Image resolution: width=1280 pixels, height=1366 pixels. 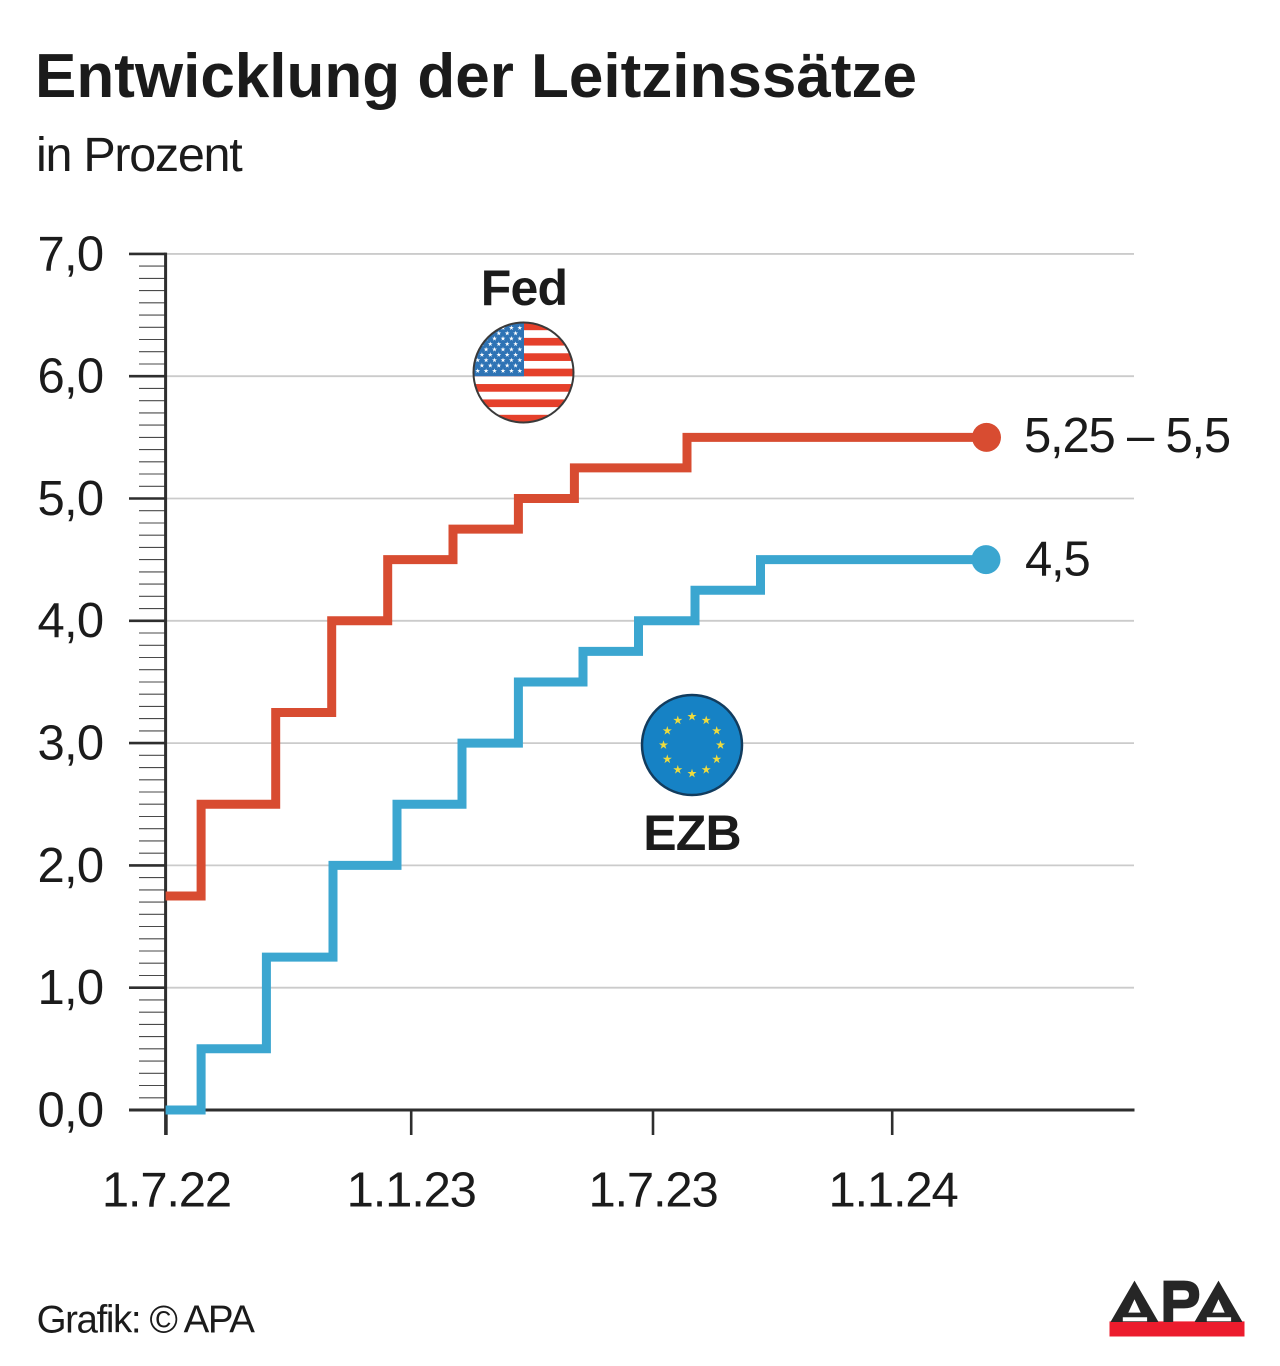 What do you see at coordinates (139, 155) in the screenshot?
I see `svg-text: in Prozent` at bounding box center [139, 155].